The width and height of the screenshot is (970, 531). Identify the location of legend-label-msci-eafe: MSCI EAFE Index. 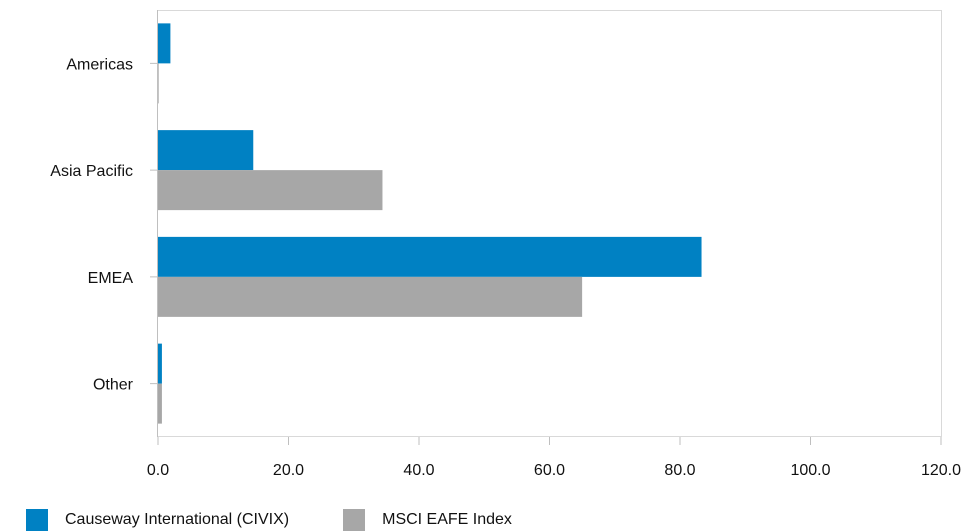
(447, 519).